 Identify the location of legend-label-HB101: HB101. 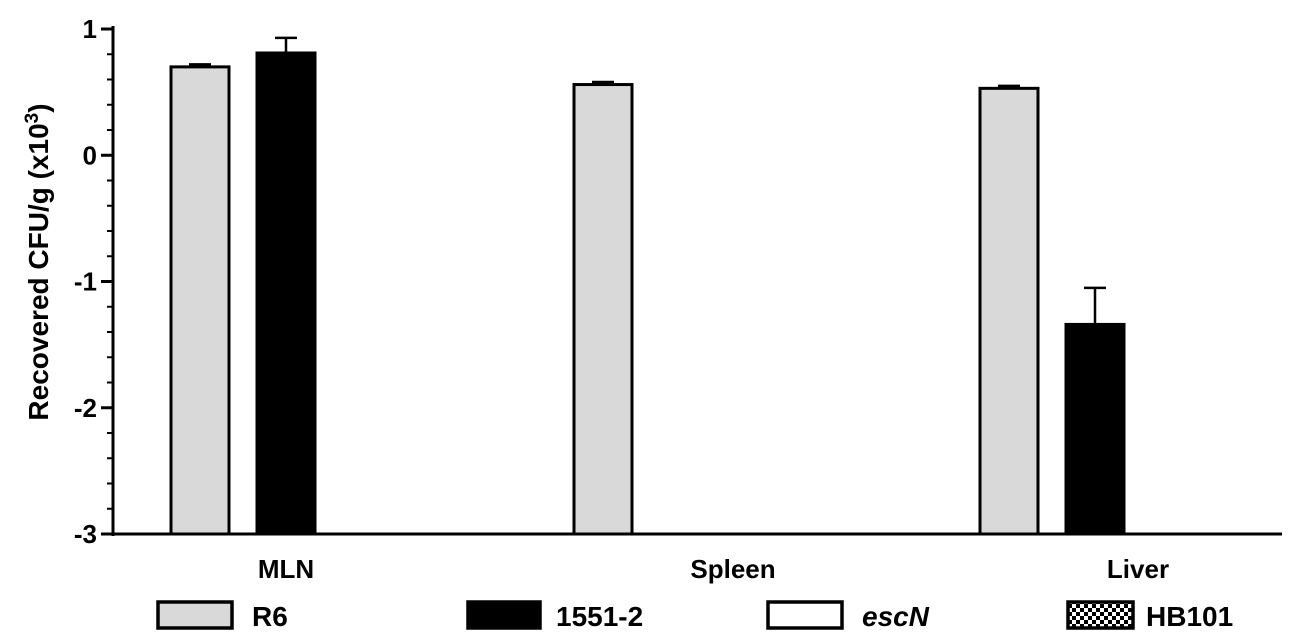
(1189, 616).